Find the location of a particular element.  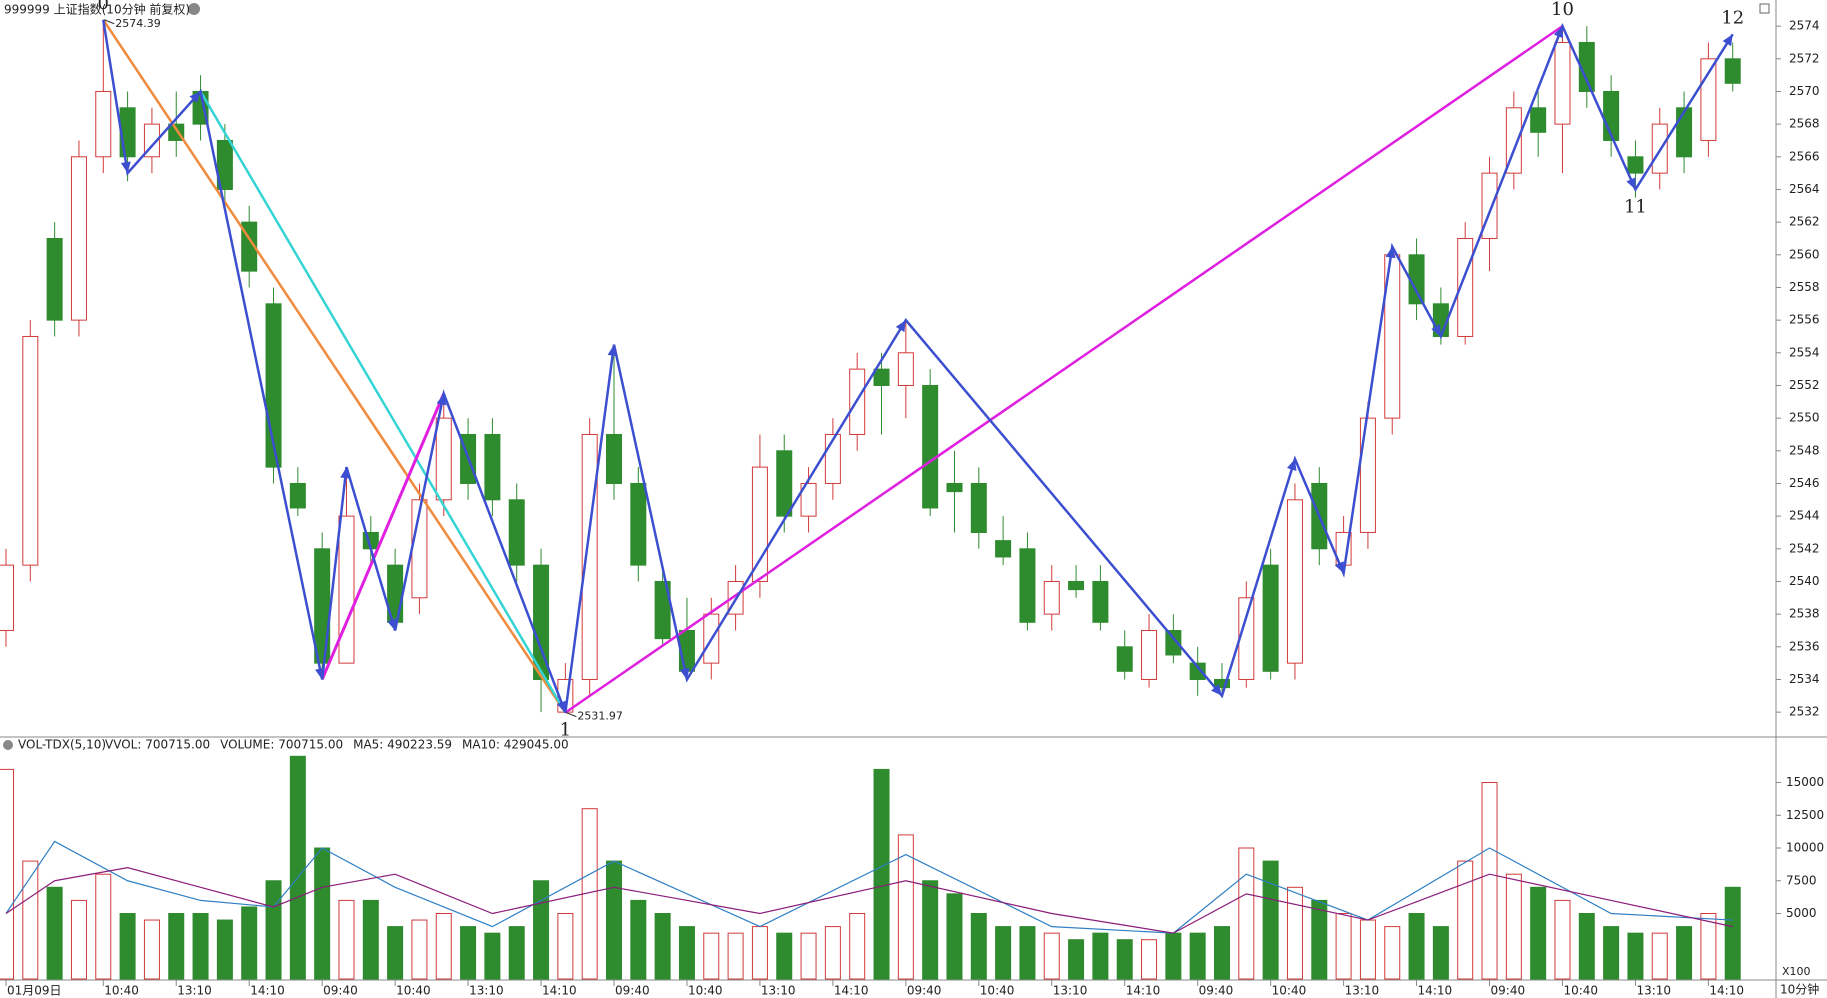

y-tick-label: 2574 is located at coordinates (1804, 26).